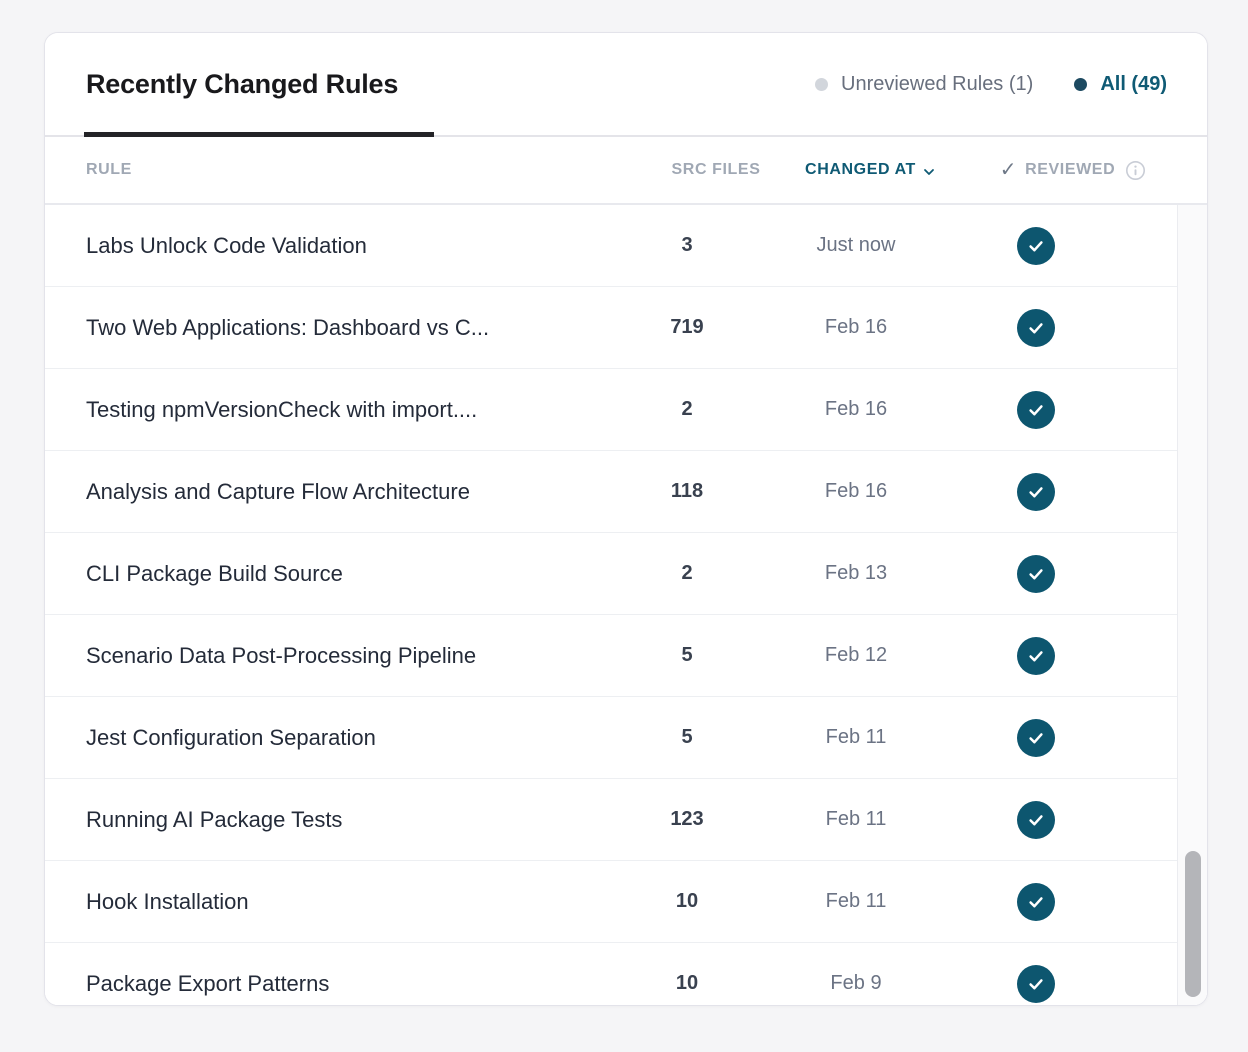 This screenshot has width=1248, height=1052. What do you see at coordinates (856, 573) in the screenshot?
I see `changed-at-value: Feb 13` at bounding box center [856, 573].